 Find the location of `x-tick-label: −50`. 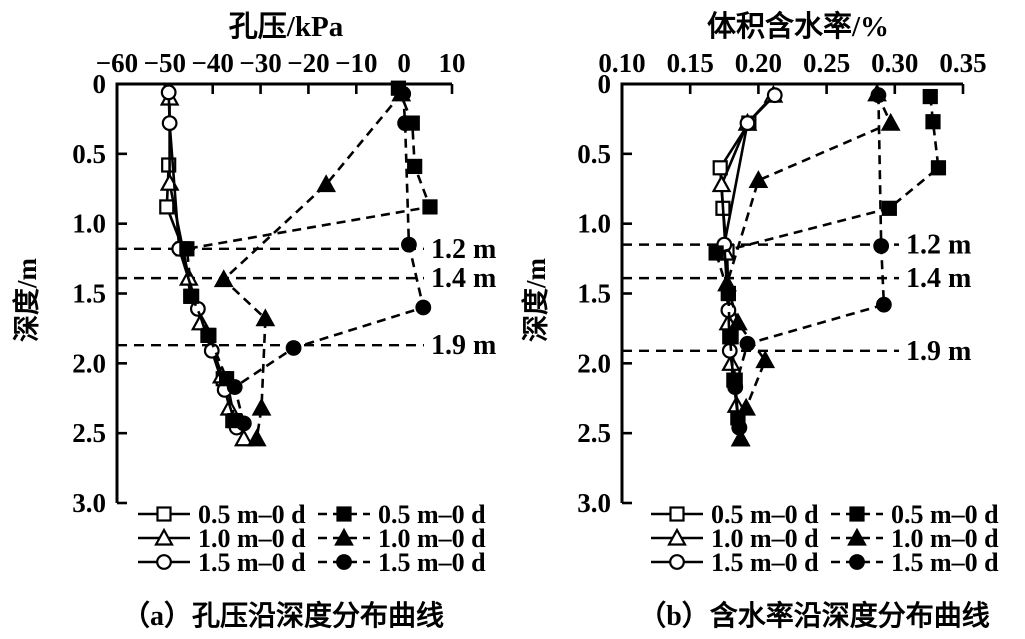

x-tick-label: −50 is located at coordinates (165, 63).